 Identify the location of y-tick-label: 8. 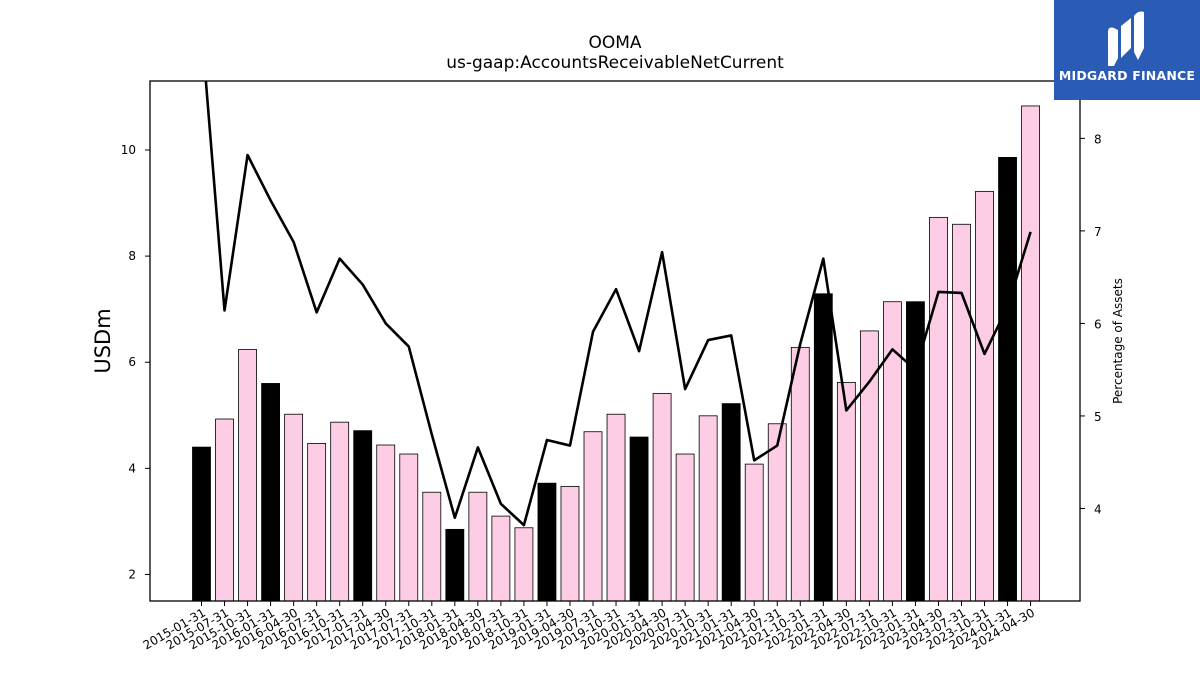
(132, 256).